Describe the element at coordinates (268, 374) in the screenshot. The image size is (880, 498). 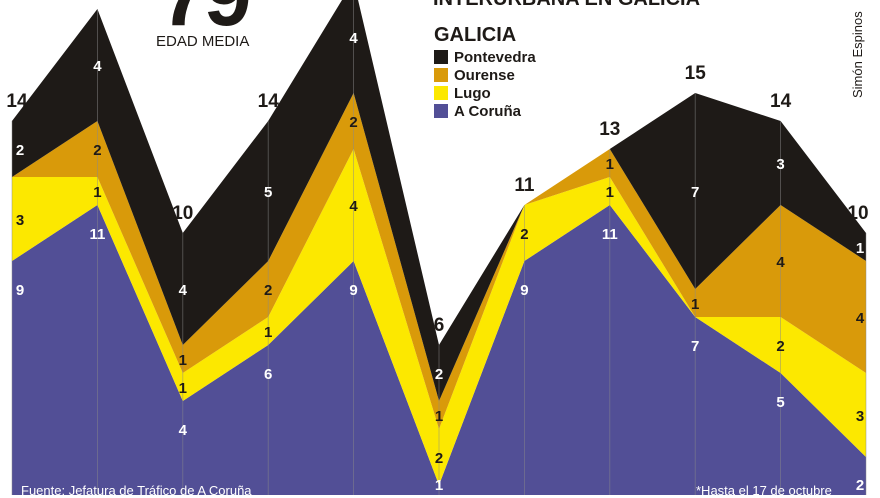
I see `segment-label: 6` at that location.